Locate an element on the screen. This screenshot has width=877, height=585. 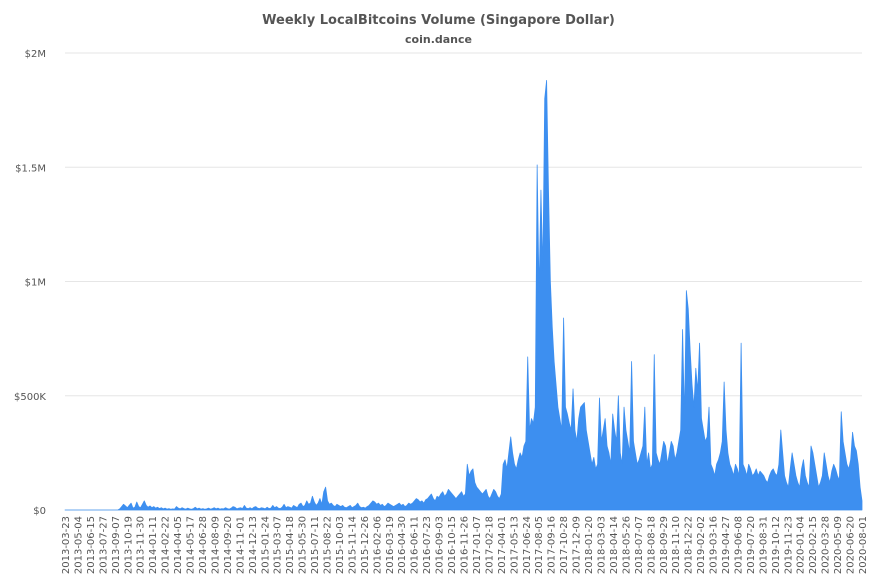
x-tick-label: 2016-03-19 is located at coordinates (390, 545).